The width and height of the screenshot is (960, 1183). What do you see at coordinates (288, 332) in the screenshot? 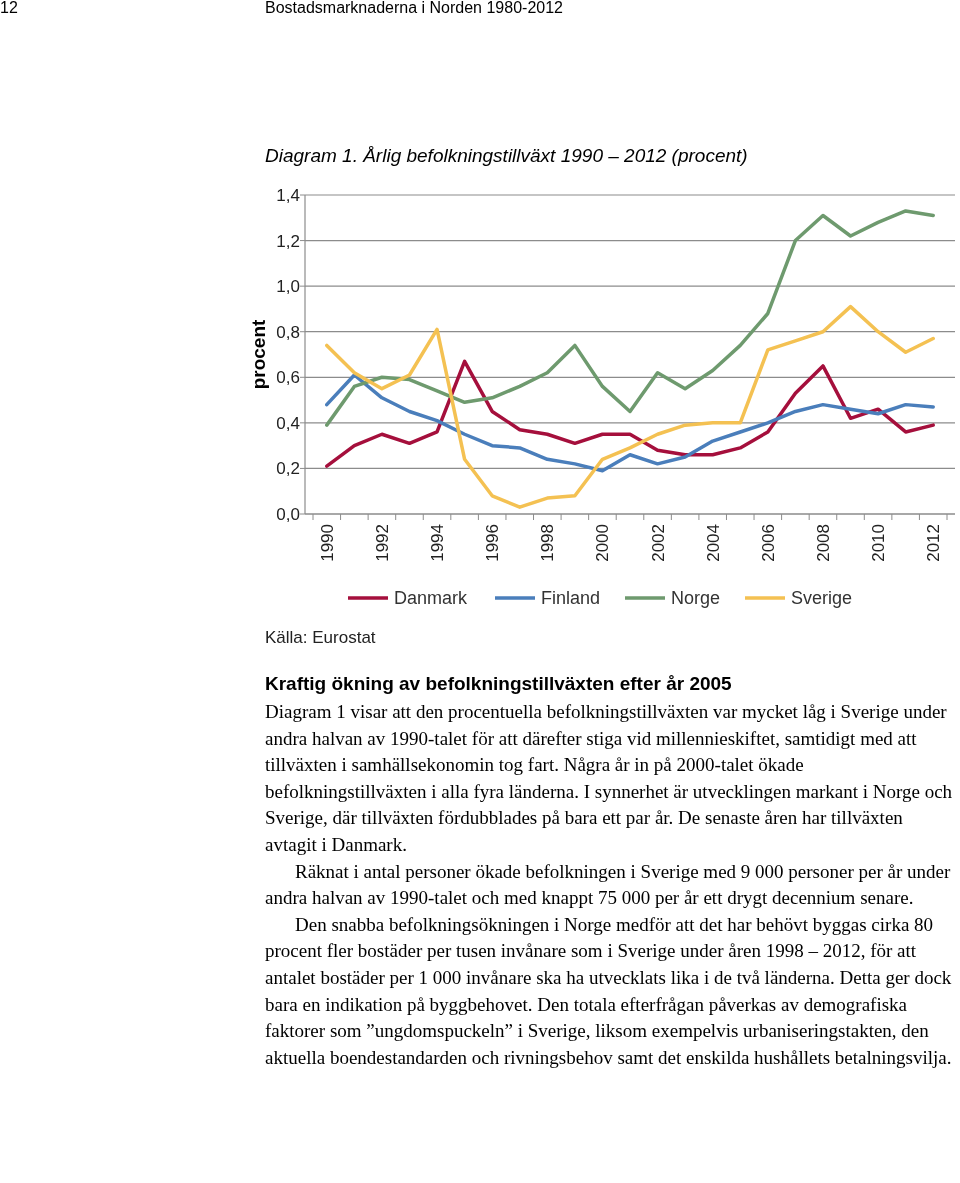
I see `y-tick-label: 0,8` at bounding box center [288, 332].